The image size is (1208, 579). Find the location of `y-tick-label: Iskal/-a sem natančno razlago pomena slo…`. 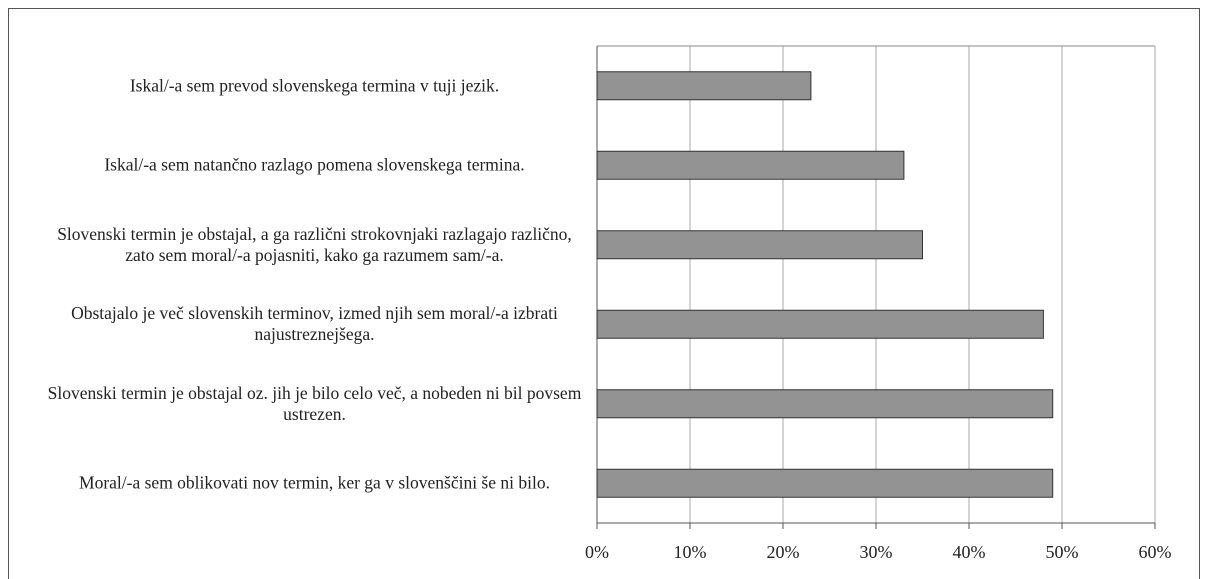

y-tick-label: Iskal/-a sem natančno razlago pomena slo… is located at coordinates (314, 164).